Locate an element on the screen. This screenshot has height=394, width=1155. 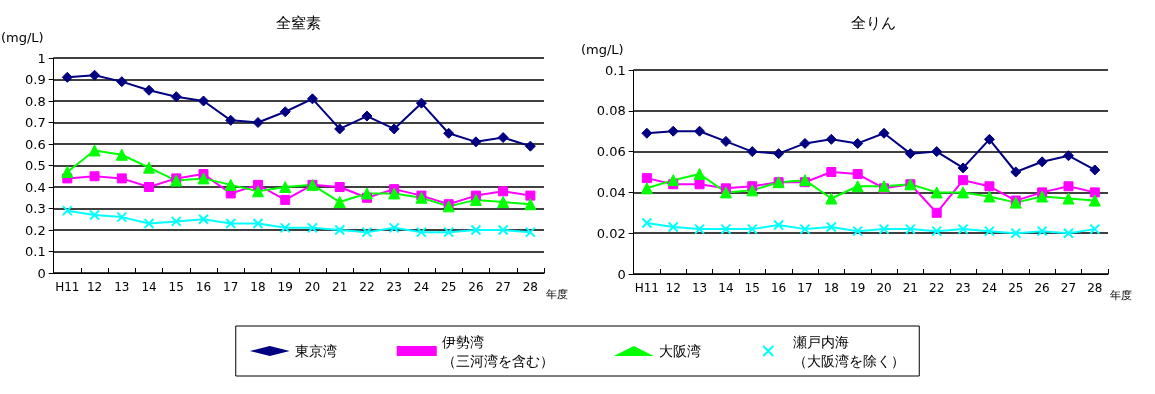
legend-label: 瀬戸内海（大阪湾を除く） is located at coordinates (849, 351).